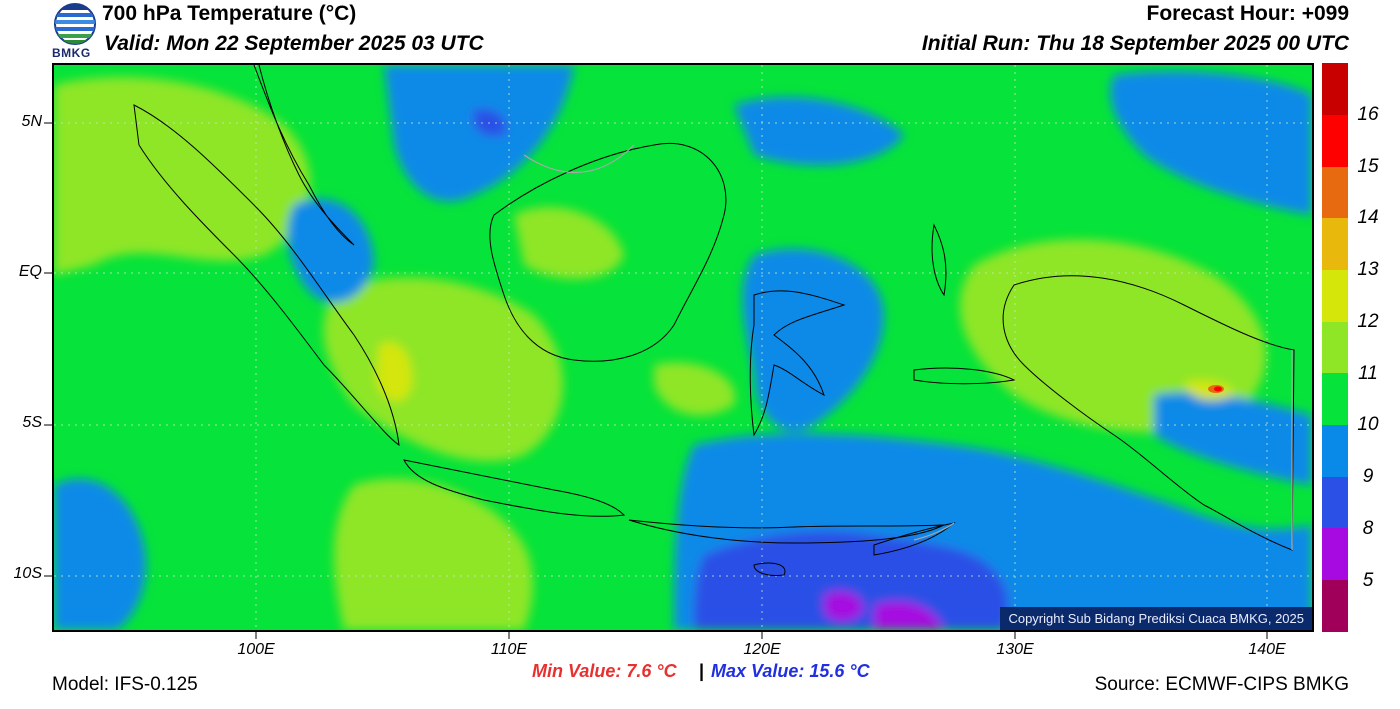 This screenshot has width=1400, height=709. I want to click on lon-label-140e: 140E, so click(1267, 649).